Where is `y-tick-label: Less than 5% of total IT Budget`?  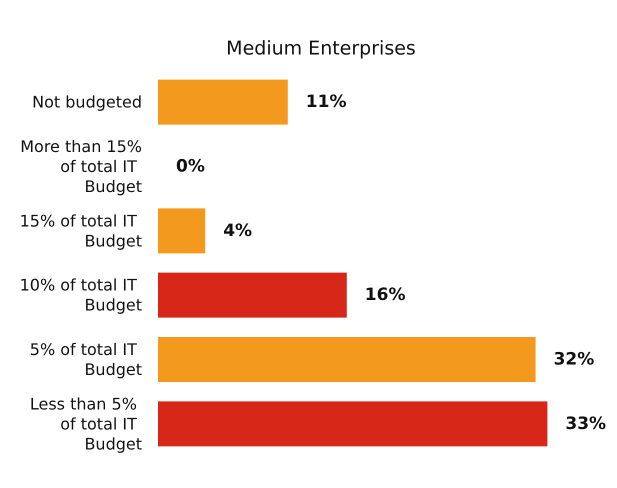 y-tick-label: Less than 5% of total IT Budget is located at coordinates (86, 424).